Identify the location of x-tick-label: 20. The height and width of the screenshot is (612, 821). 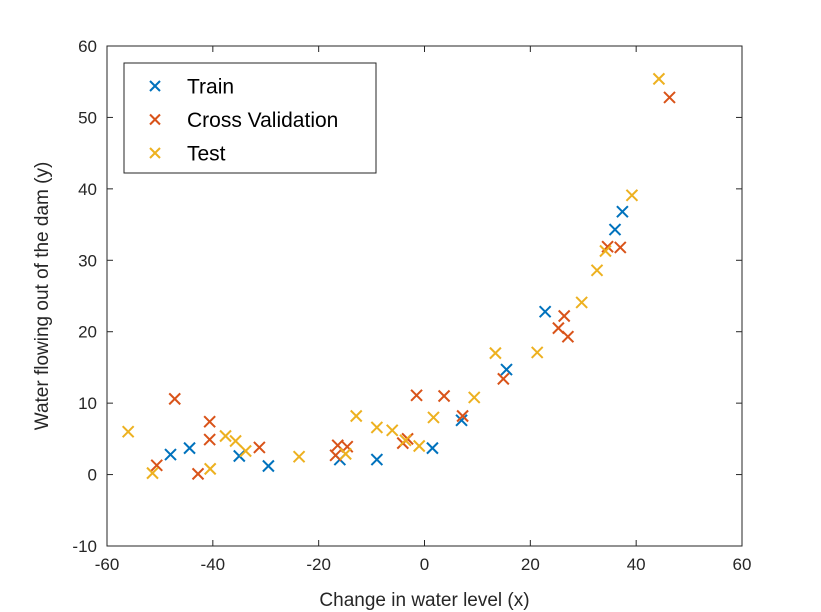
(530, 564).